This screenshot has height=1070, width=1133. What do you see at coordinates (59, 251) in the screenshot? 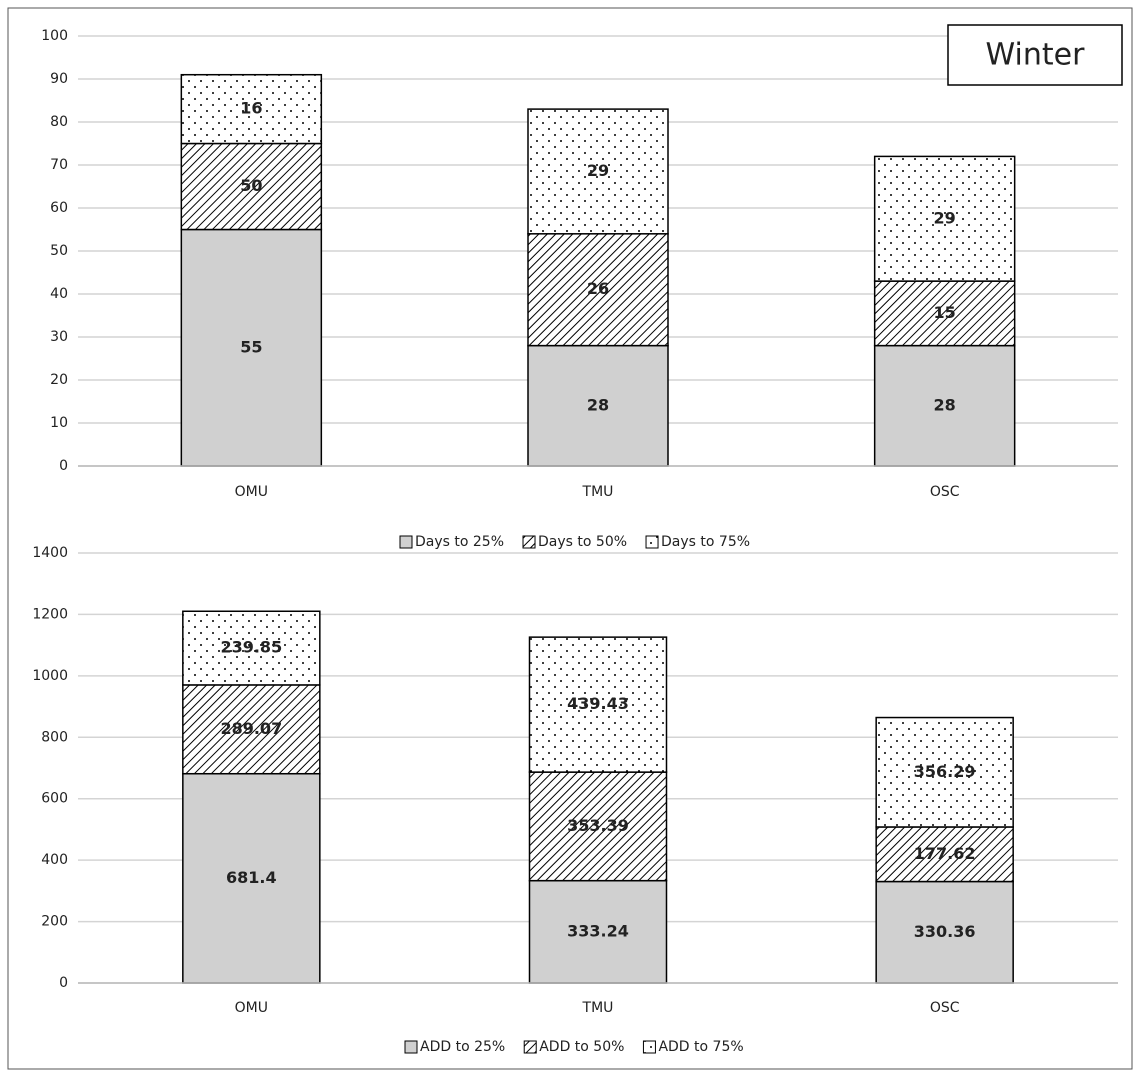
I see `y-tick-label: 50` at bounding box center [59, 251].